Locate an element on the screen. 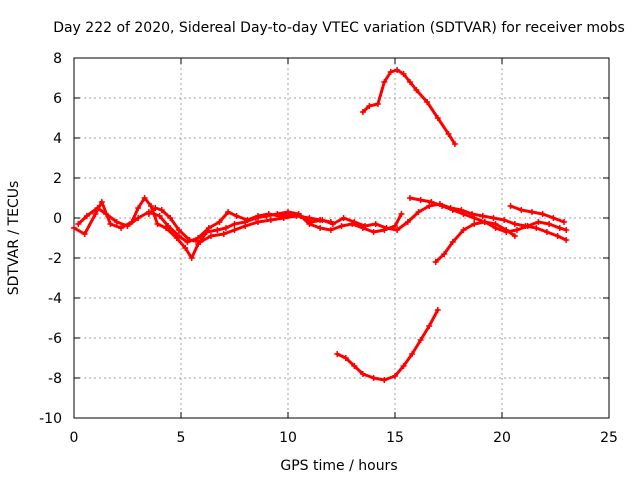 This screenshot has width=640, height=480. series-sat-d is located at coordinates (488, 215).